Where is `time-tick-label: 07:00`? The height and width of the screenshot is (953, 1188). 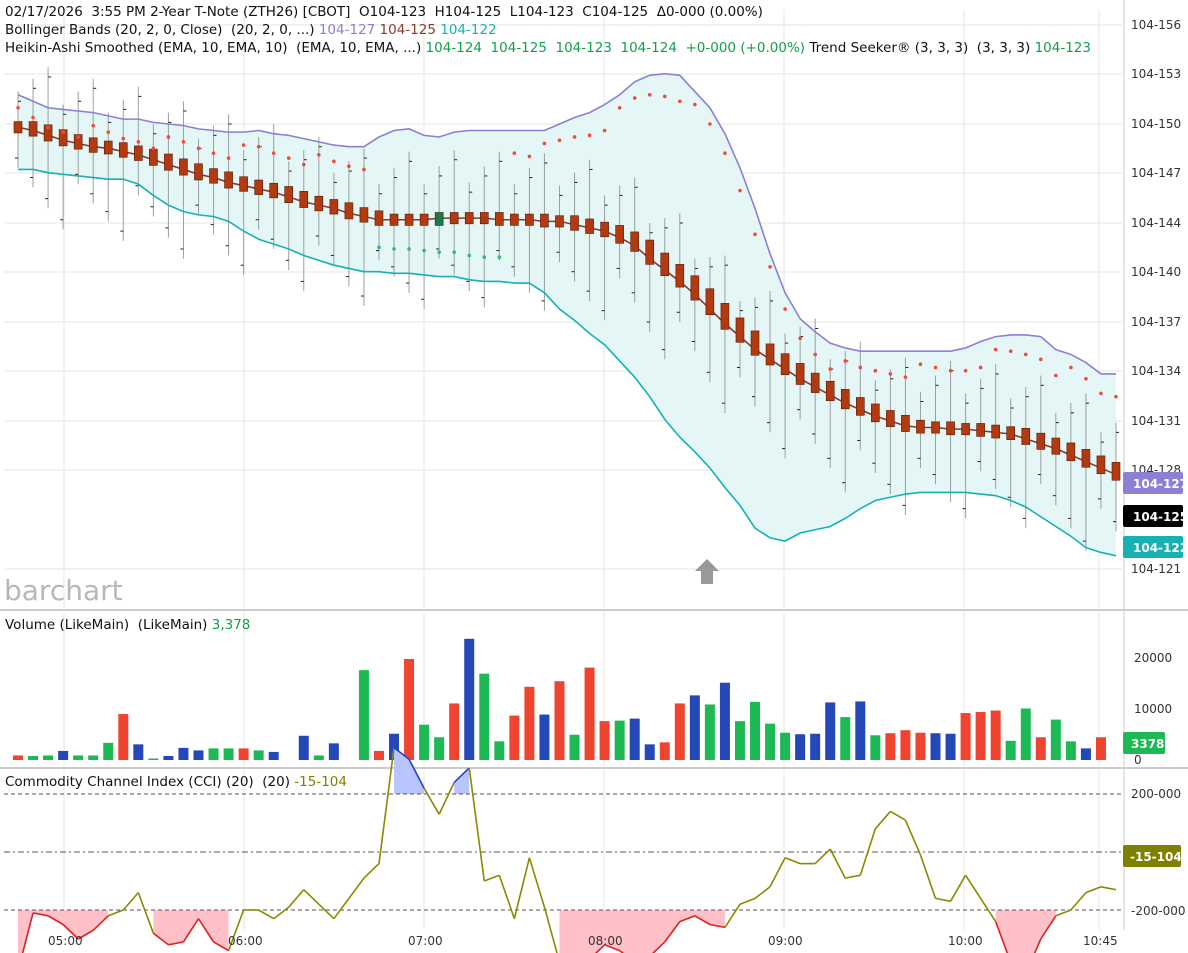
time-tick-label: 07:00 is located at coordinates (425, 941).